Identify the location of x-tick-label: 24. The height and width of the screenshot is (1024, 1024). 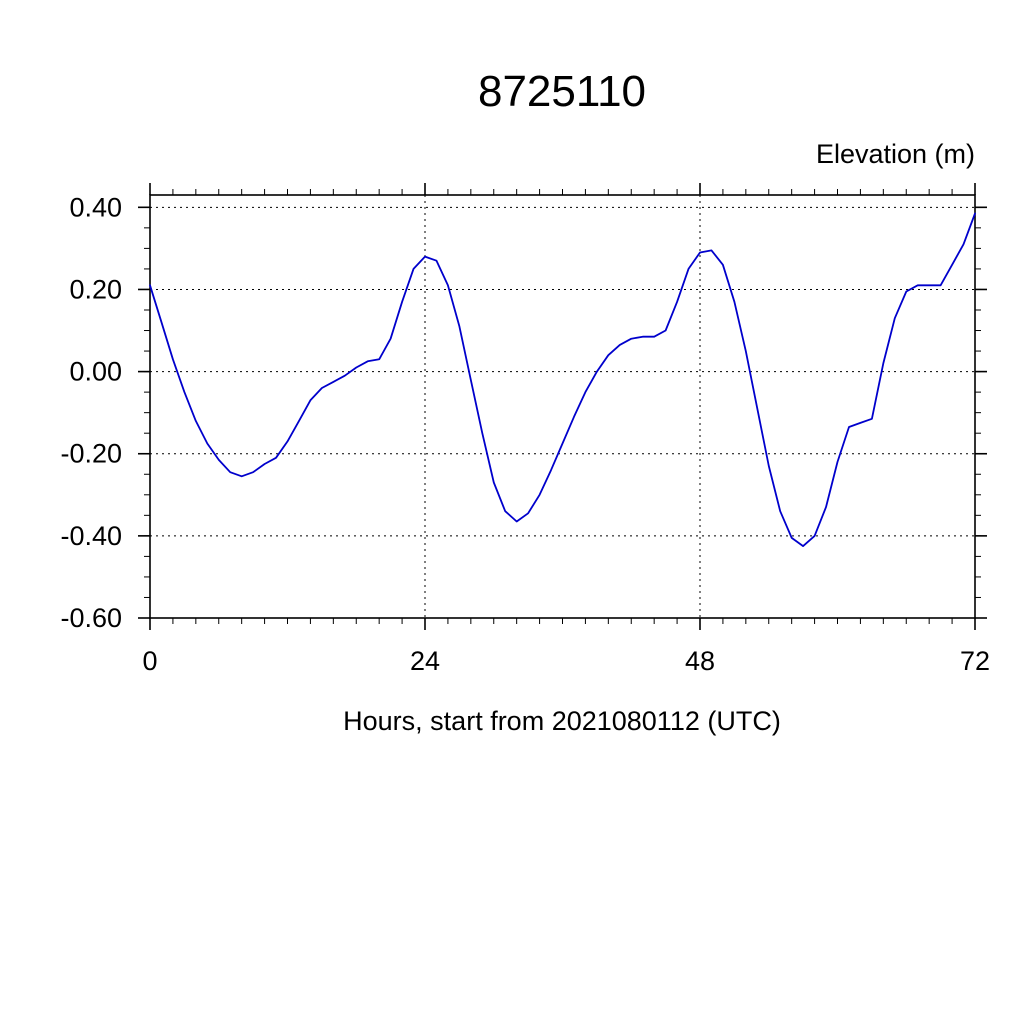
(425, 661).